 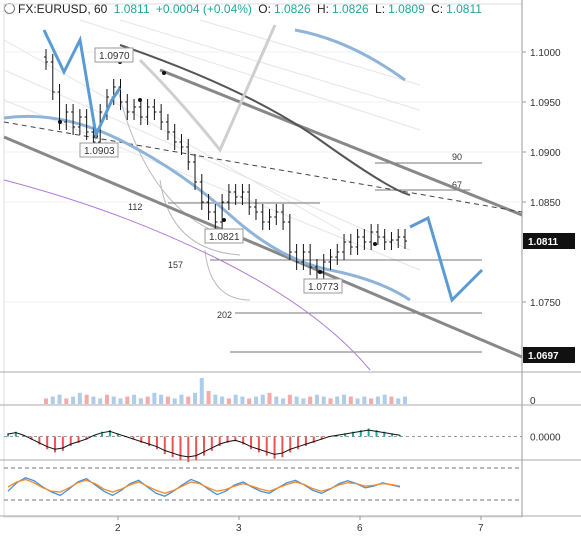 I want to click on macd-axis-label: 0.0000, so click(x=545, y=438).